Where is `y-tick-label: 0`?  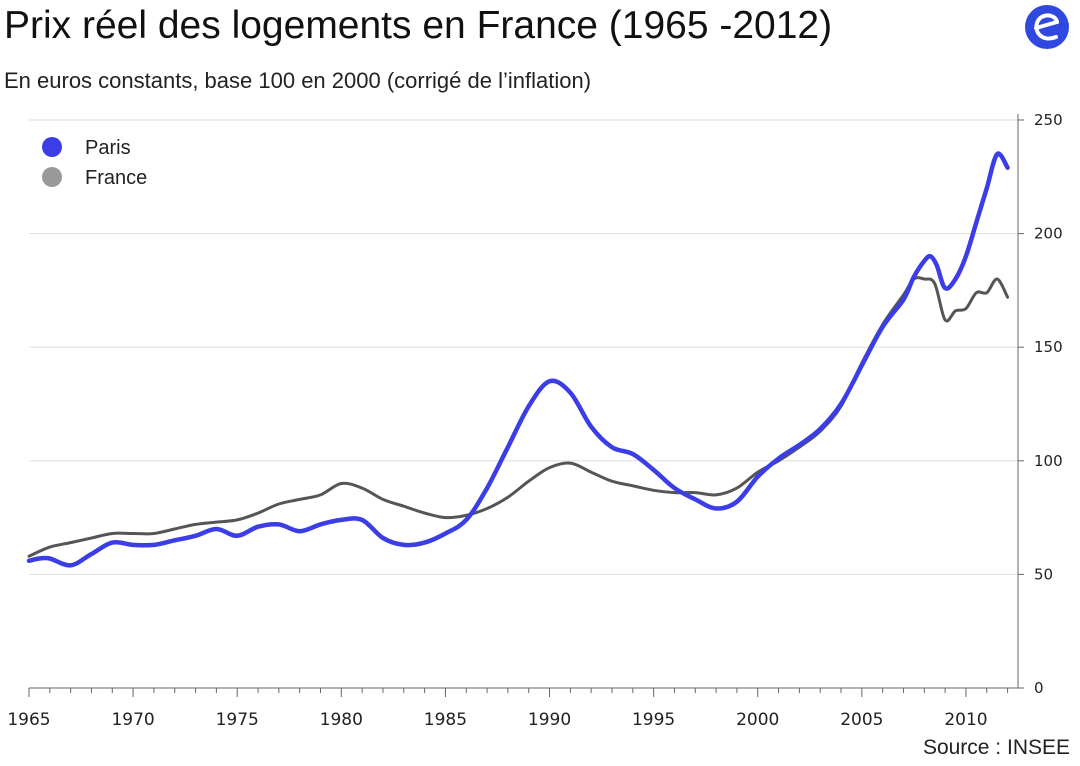 y-tick-label: 0 is located at coordinates (1039, 688).